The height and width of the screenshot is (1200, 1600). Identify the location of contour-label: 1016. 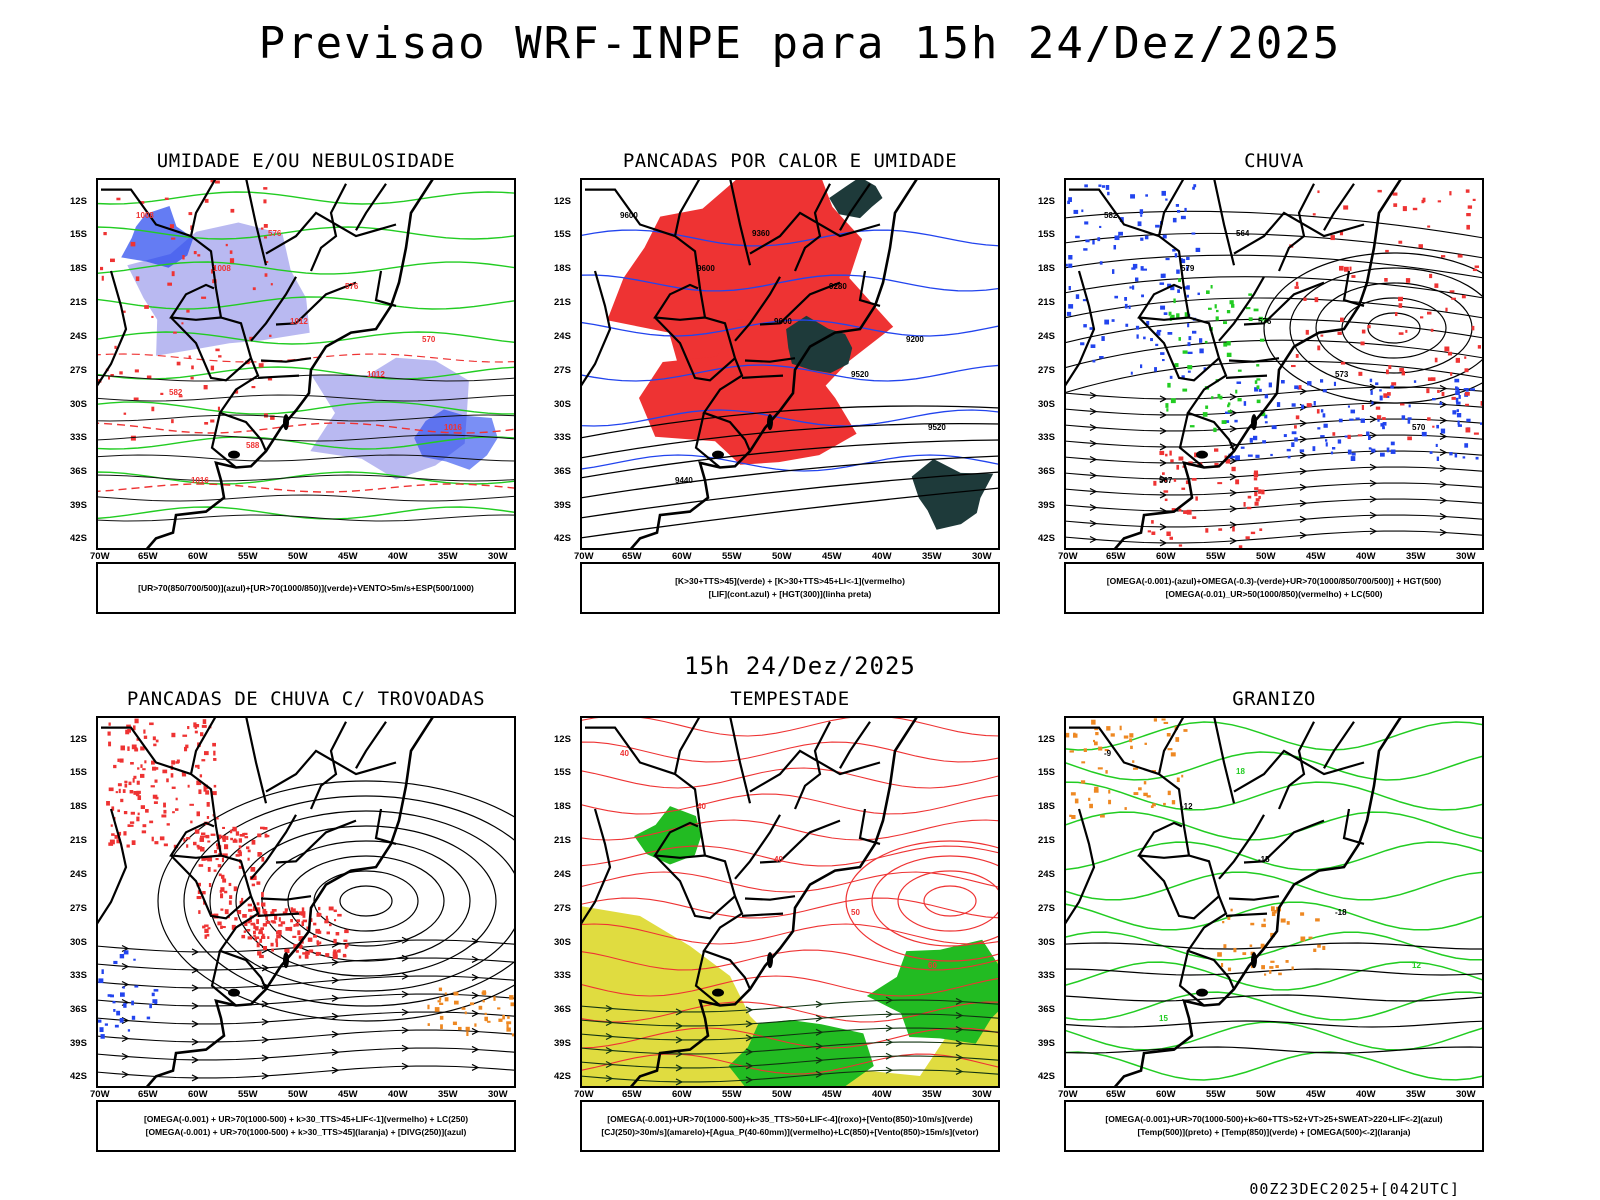
(453, 427).